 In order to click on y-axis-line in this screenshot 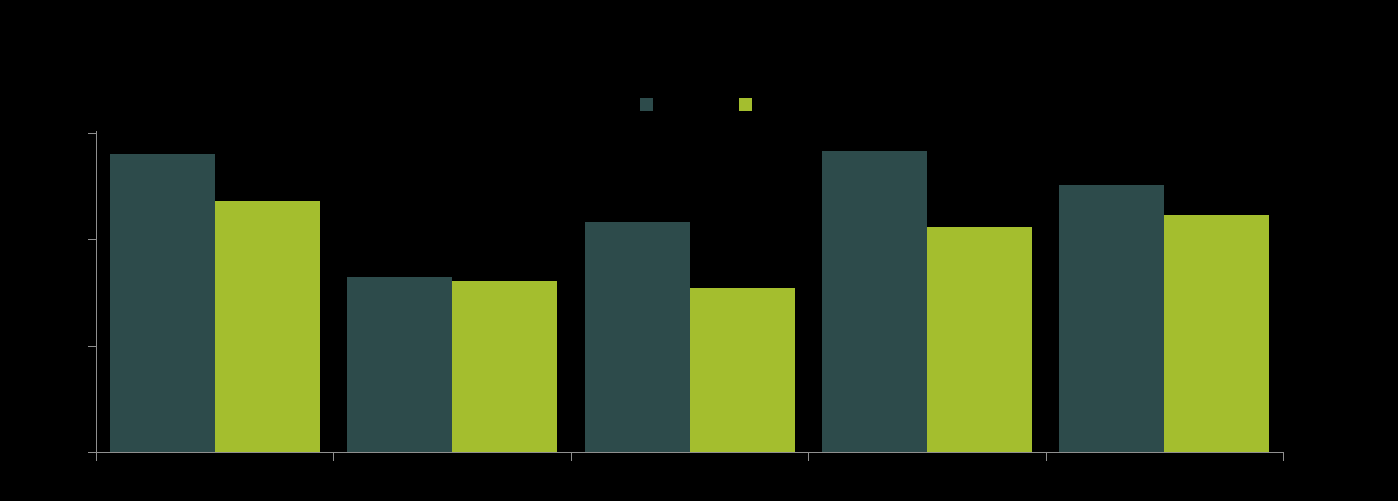, I will do `click(96, 291)`.